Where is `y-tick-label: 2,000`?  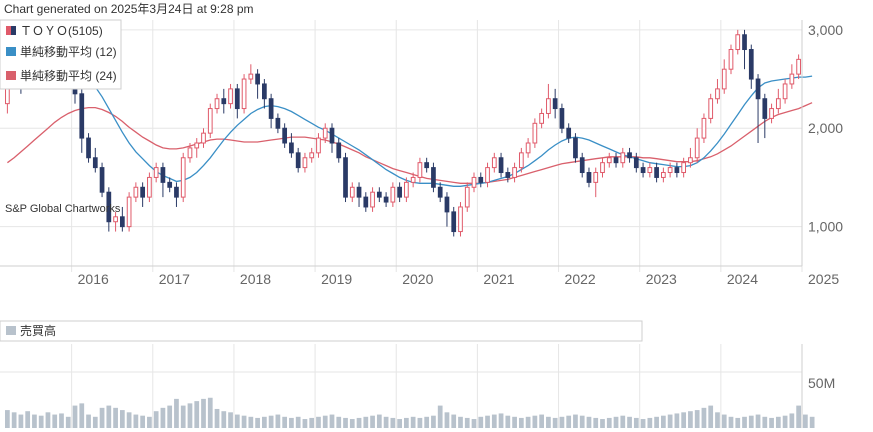
y-tick-label: 2,000 is located at coordinates (825, 128).